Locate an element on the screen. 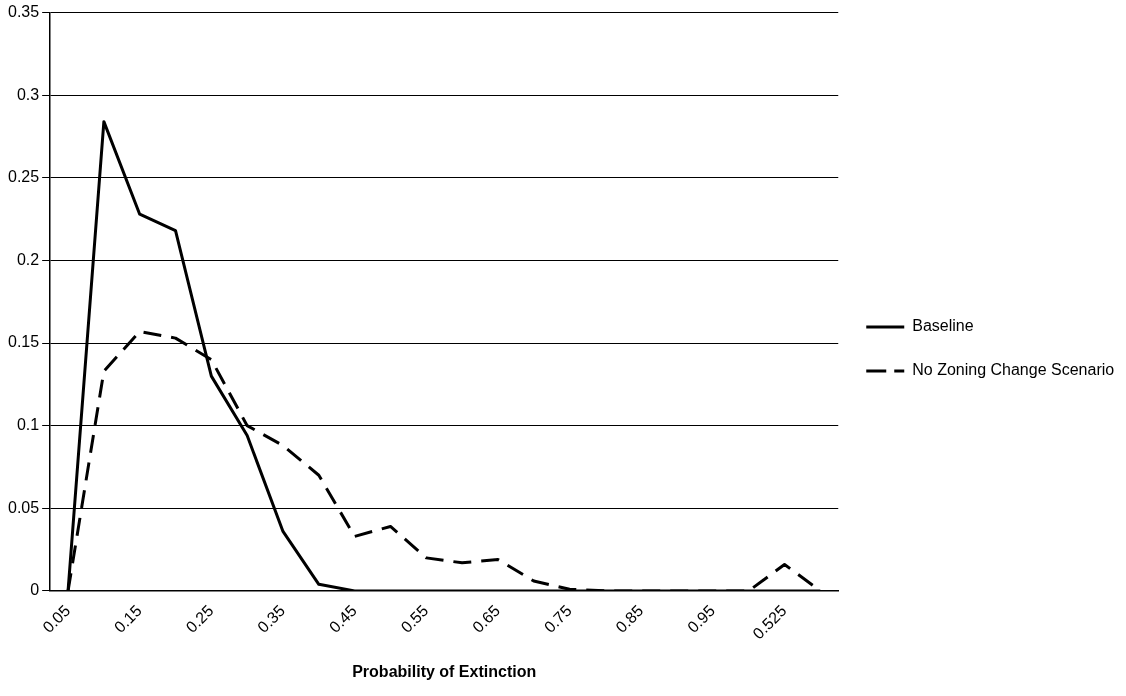 This screenshot has height=696, width=1126. y-tick-label: 0.1 is located at coordinates (28, 425).